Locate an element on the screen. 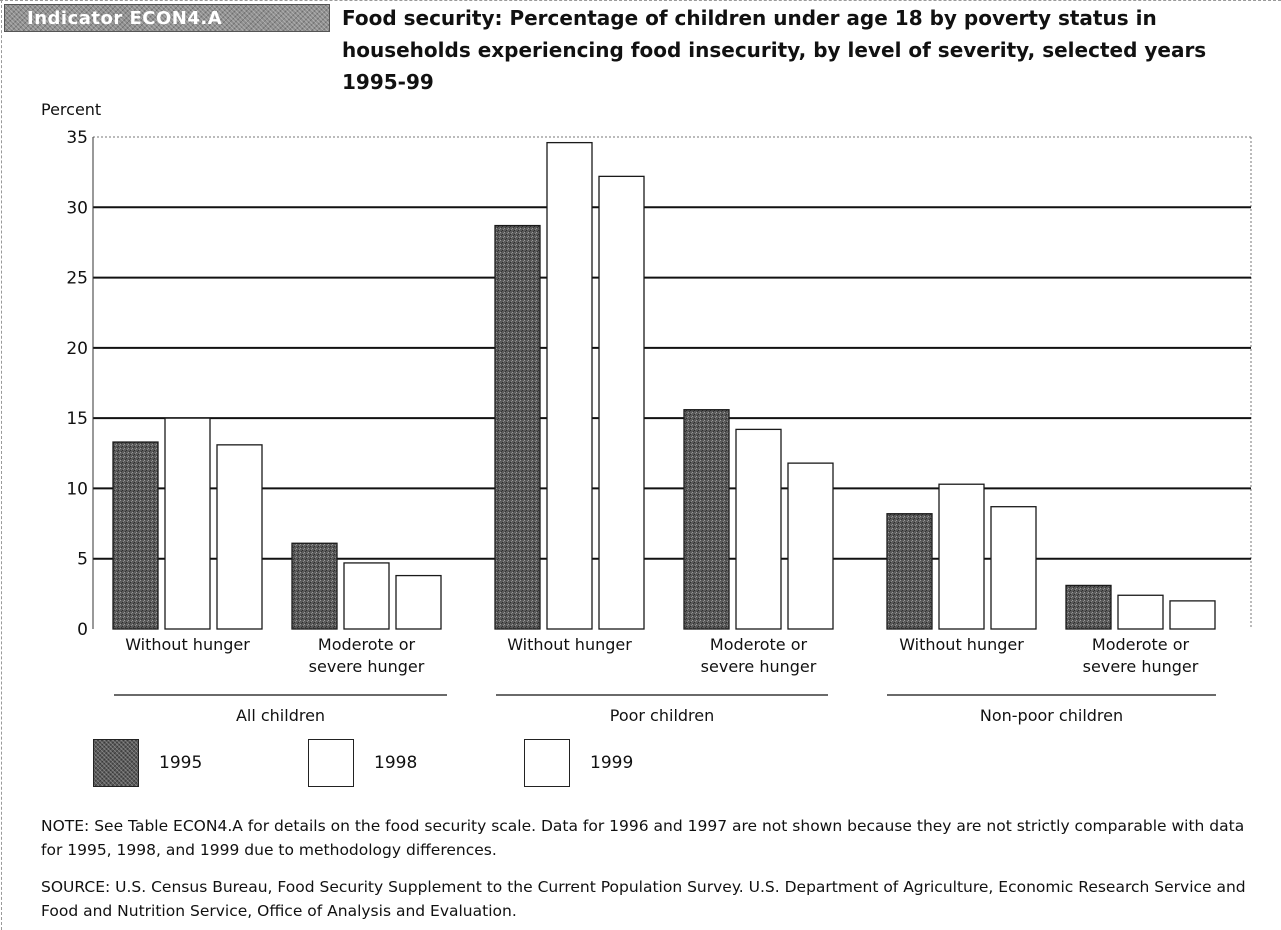 Image resolution: width=1281 pixels, height=930 pixels. indicator-badge: Indicator ECON4.A is located at coordinates (167, 18).